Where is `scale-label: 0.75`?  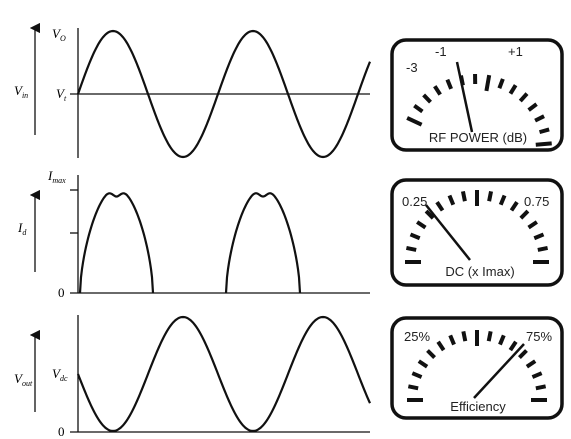
scale-label: 0.75 is located at coordinates (536, 201).